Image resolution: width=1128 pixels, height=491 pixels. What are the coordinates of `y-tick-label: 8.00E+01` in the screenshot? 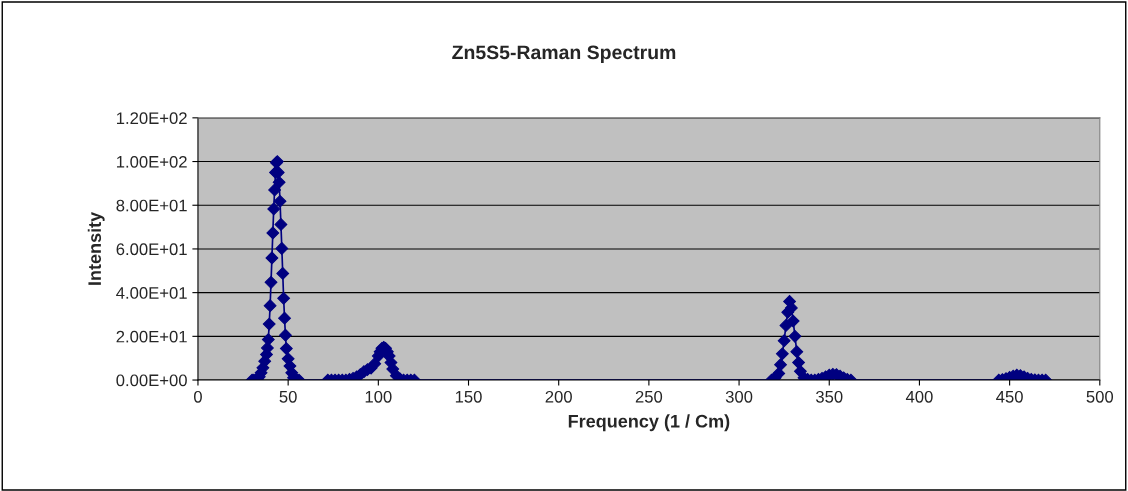 It's located at (151, 205).